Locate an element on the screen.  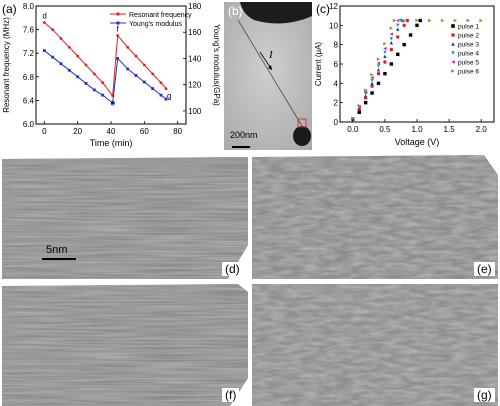
chart-a-ytick-label: 6.8 is located at coordinates (29, 77).